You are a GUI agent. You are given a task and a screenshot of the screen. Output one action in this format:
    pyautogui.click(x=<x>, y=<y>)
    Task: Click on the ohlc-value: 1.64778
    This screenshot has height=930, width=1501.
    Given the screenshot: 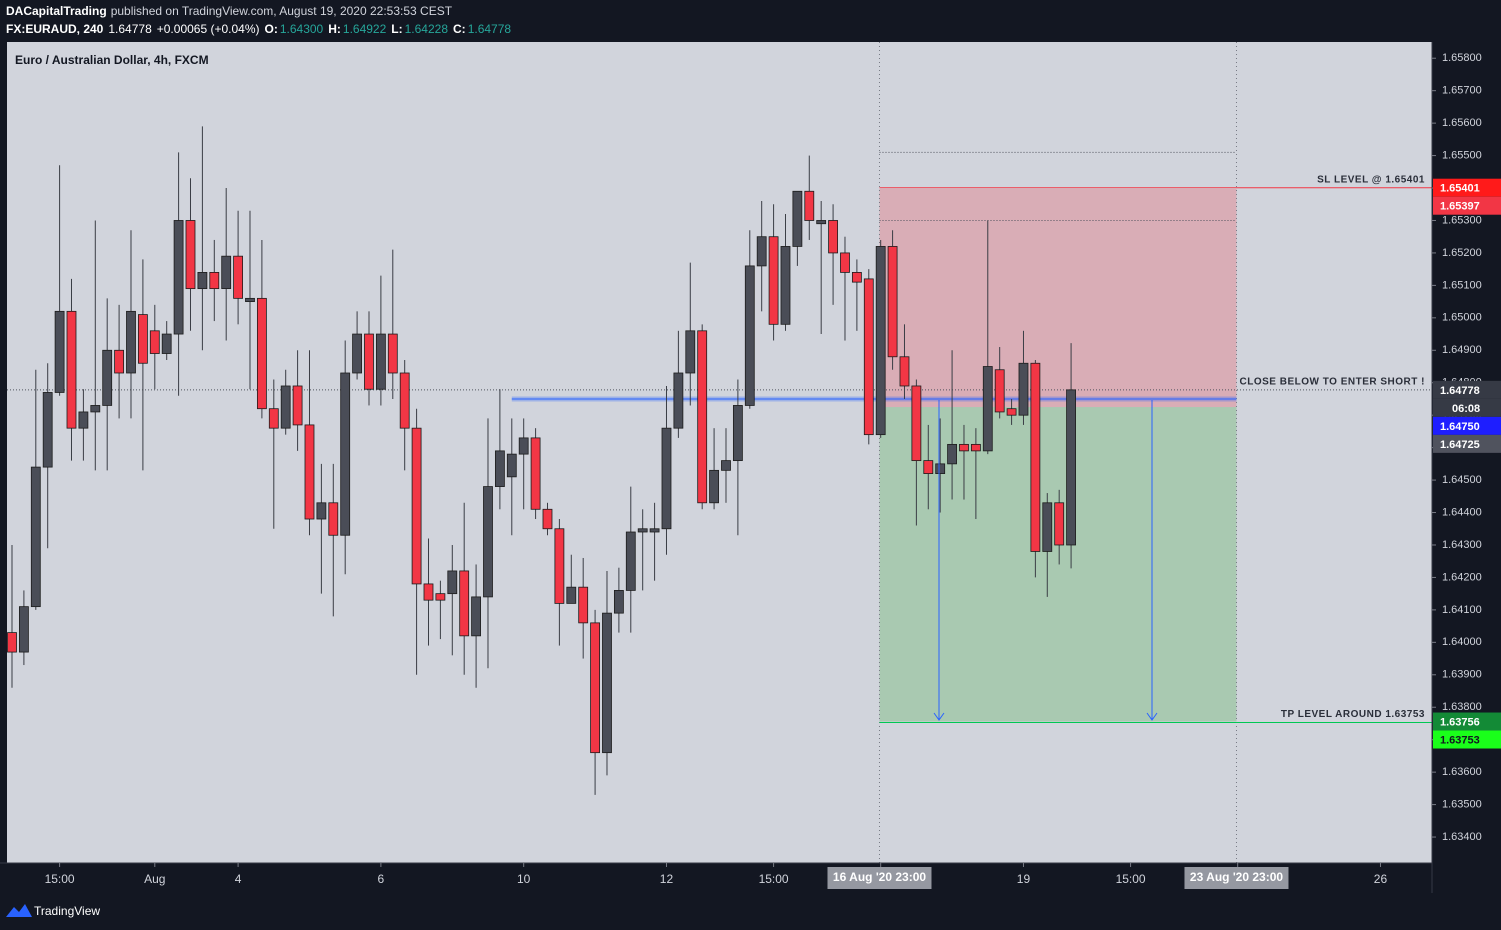 What is the action you would take?
    pyautogui.click(x=490, y=29)
    